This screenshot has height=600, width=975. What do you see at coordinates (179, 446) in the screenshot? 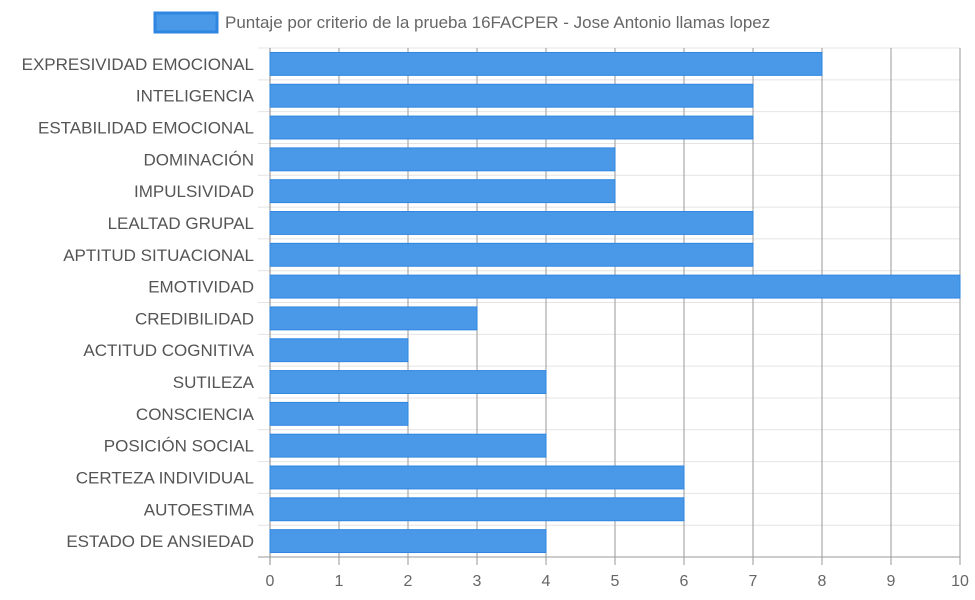
I see `category-label: POSICIÓN SOCIAL` at bounding box center [179, 446].